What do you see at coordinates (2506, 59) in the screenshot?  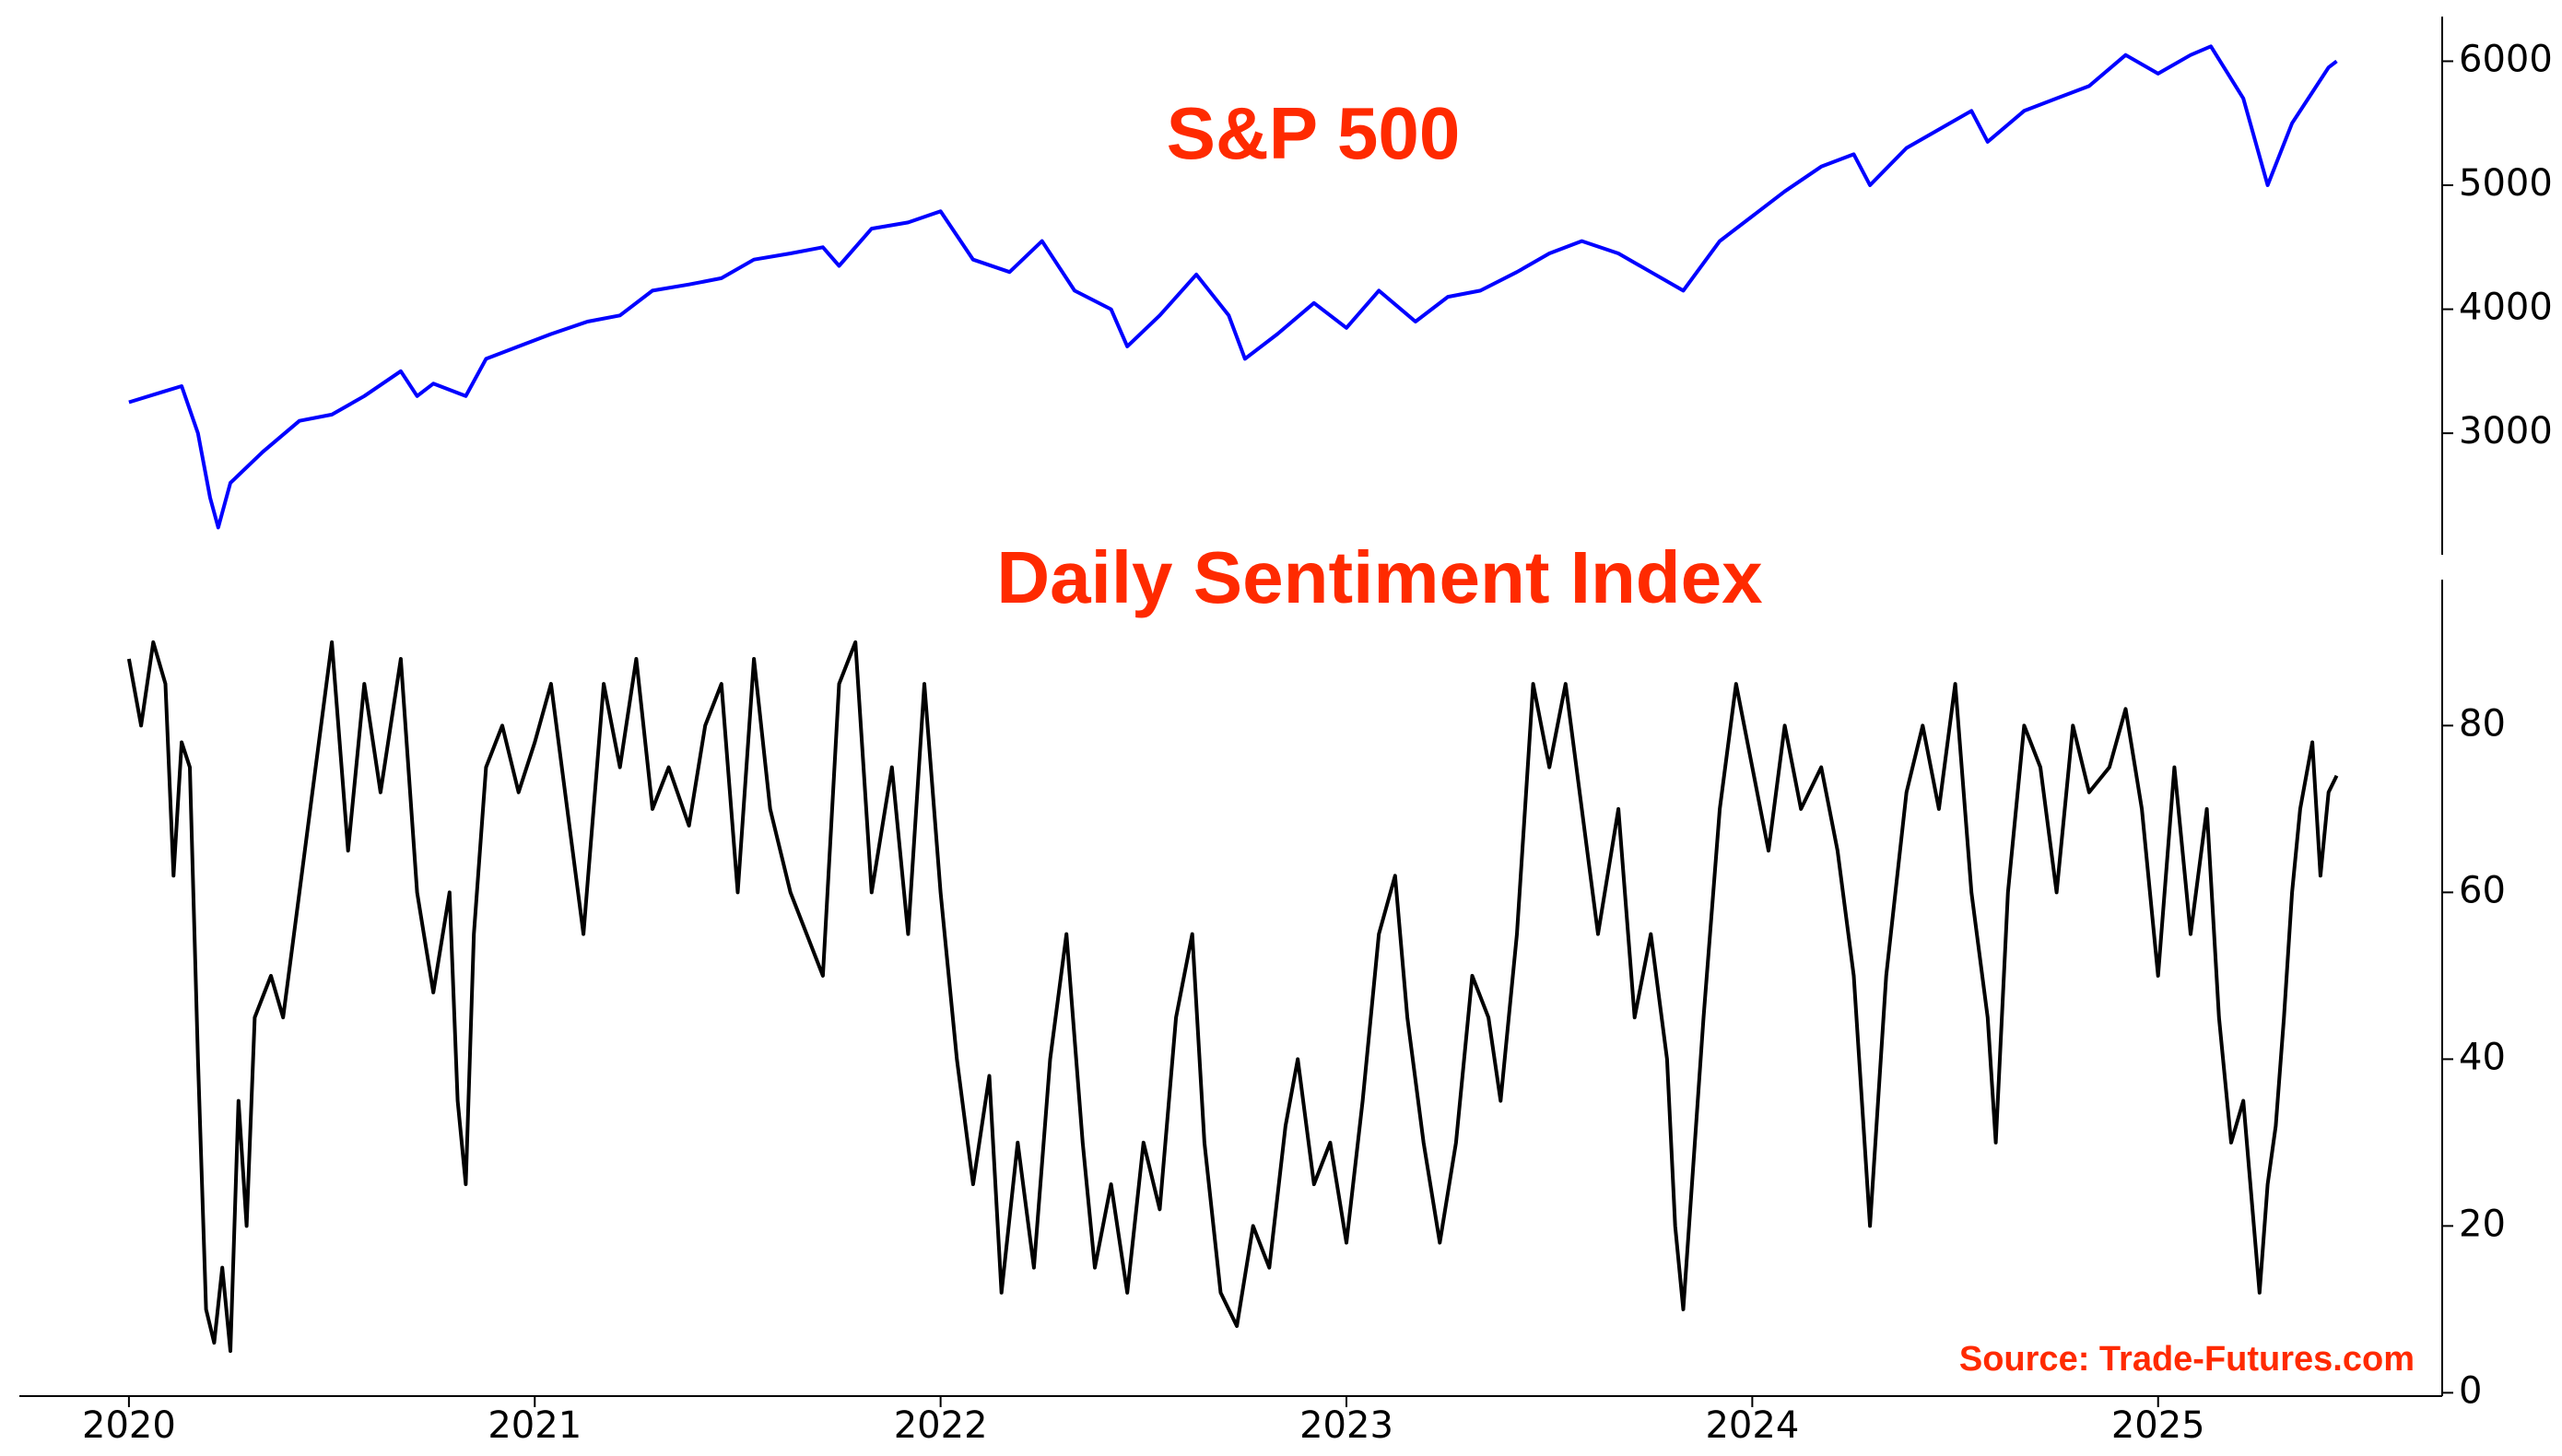 I see `y-tick-label: 6000` at bounding box center [2506, 59].